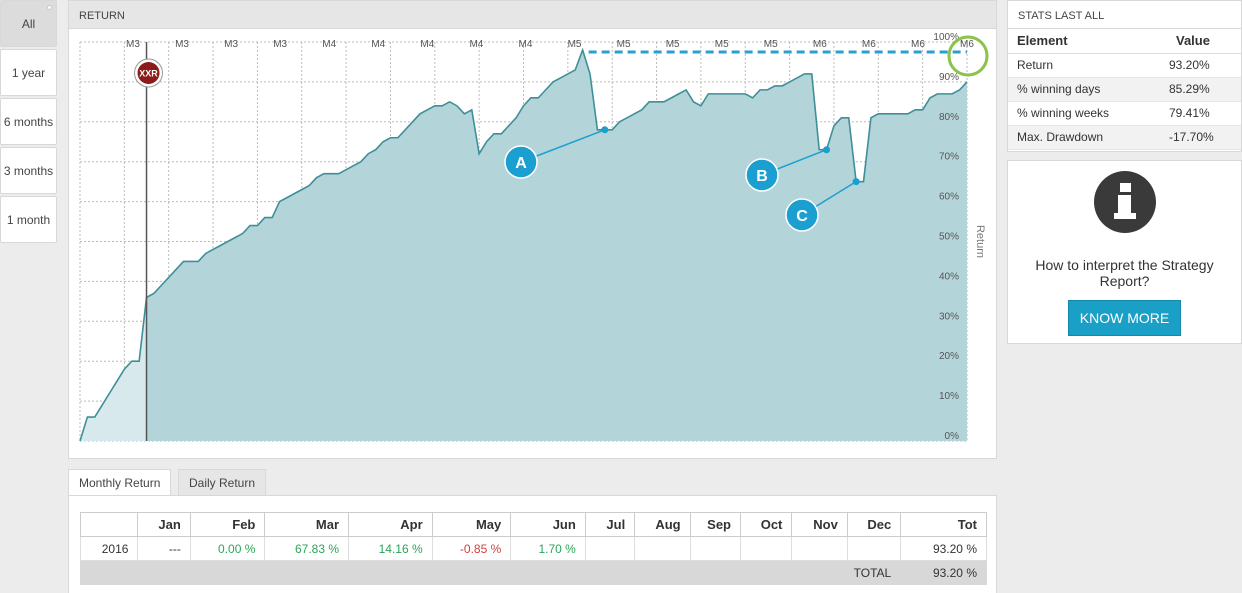  I want to click on y-axis-label: Return, so click(980, 241).